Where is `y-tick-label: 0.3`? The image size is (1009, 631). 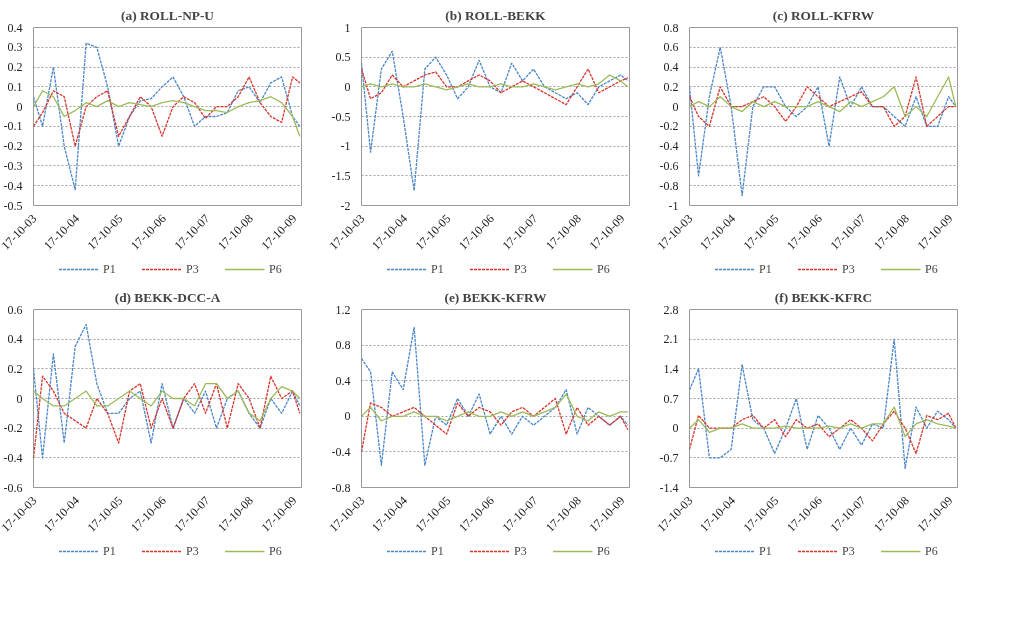
y-tick-label: 0.3 is located at coordinates (15, 47).